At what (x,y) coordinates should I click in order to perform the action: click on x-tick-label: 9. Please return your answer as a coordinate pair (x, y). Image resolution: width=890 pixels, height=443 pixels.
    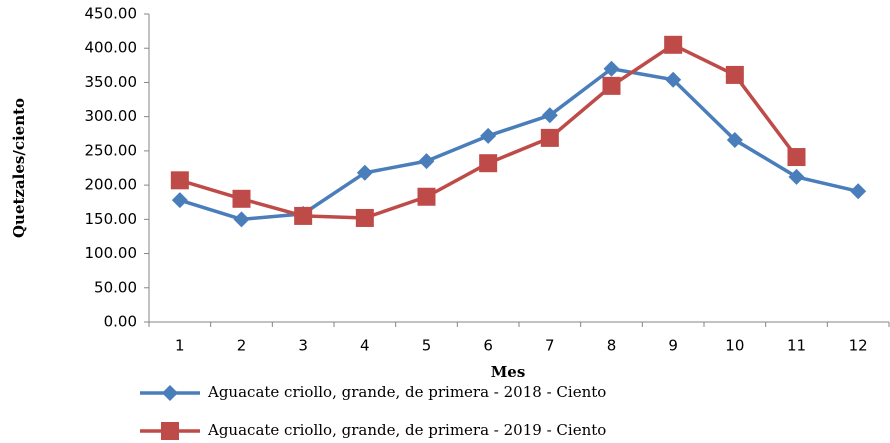
    Looking at the image, I should click on (673, 346).